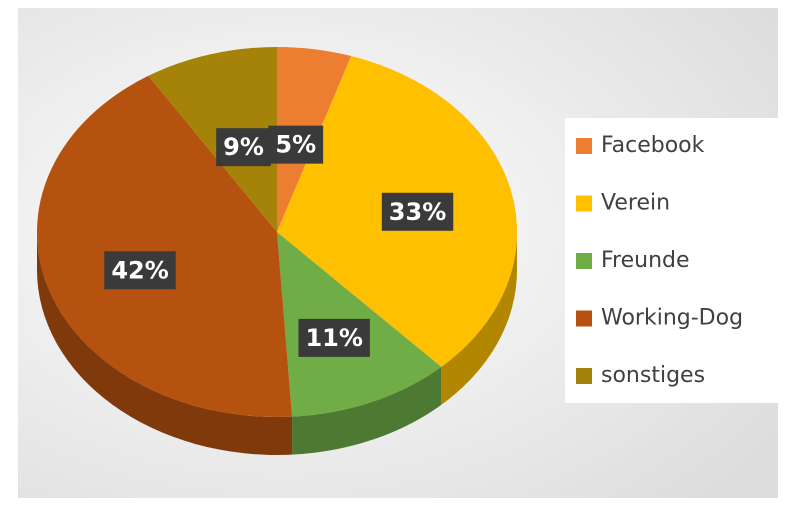 Image resolution: width=798 pixels, height=506 pixels. I want to click on legend-label: Facebook, so click(653, 145).